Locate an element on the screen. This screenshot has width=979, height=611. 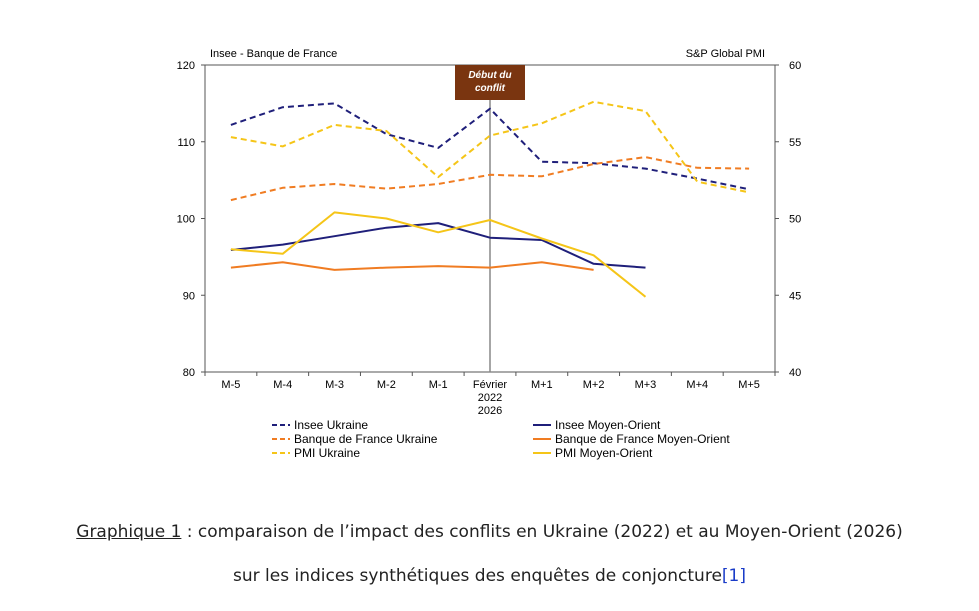
conflict-annotation-box is located at coordinates (490, 82).